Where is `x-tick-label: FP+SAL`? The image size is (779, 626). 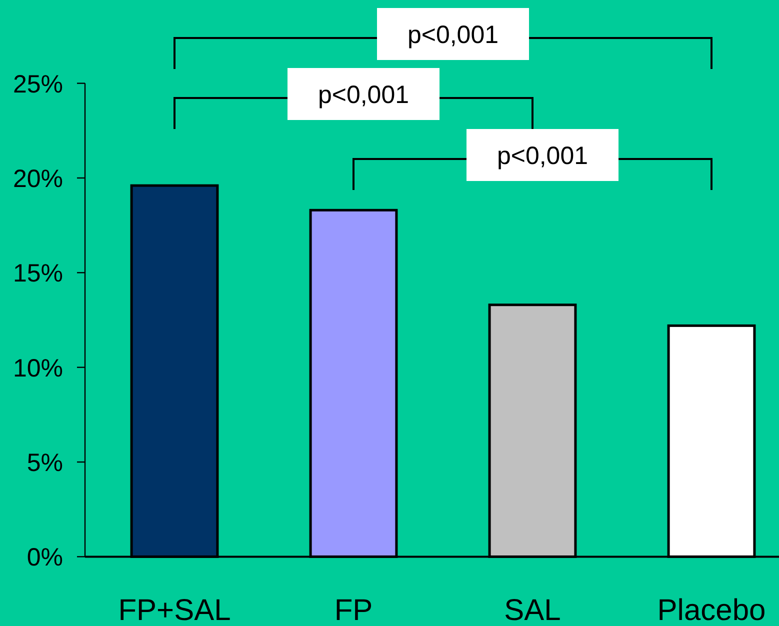
x-tick-label: FP+SAL is located at coordinates (174, 610).